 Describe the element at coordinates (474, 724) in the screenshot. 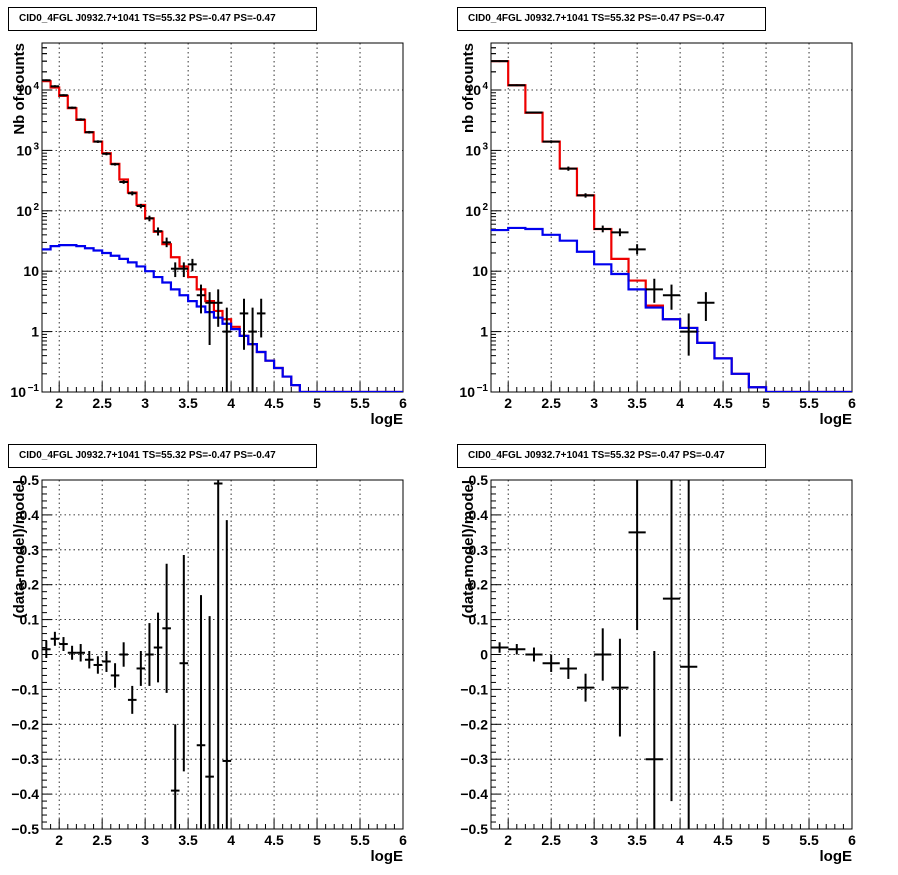

I see `y-tick-label: −0.2` at that location.